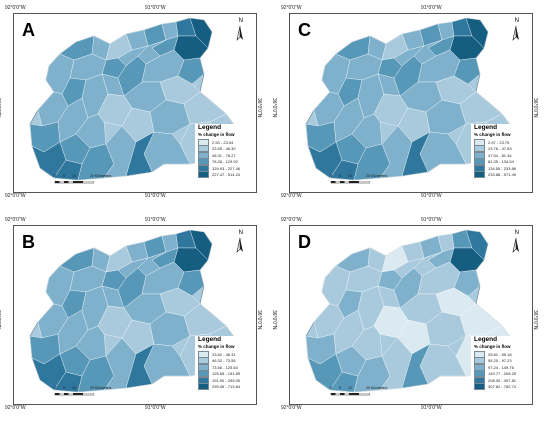  Describe the element at coordinates (502, 168) in the screenshot. I see `legend-label: 134.55 - 233.86` at that location.